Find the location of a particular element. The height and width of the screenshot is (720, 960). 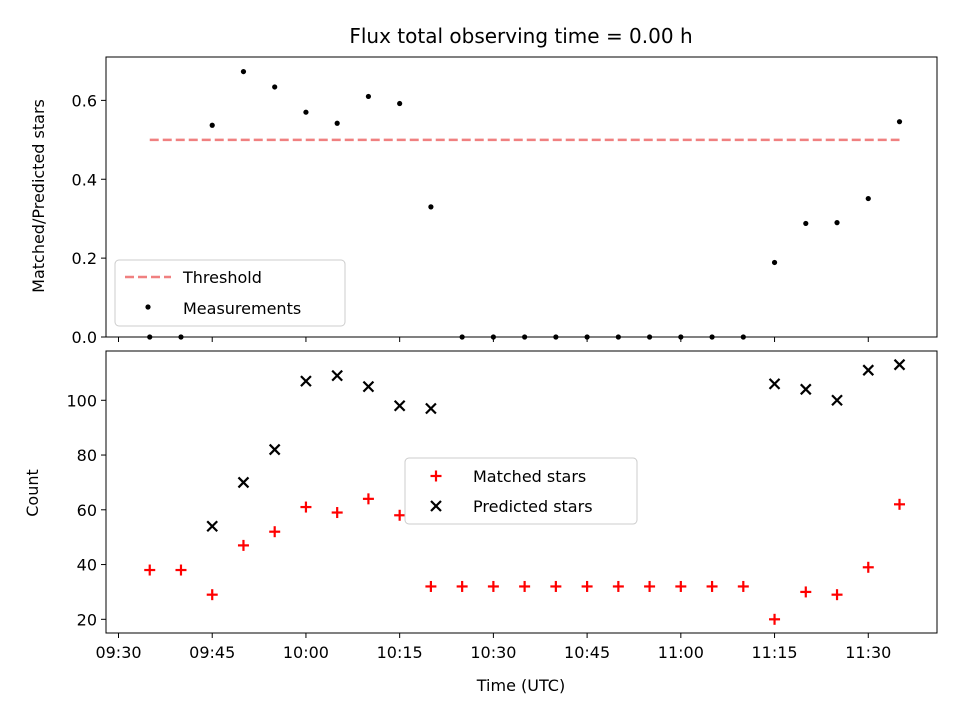

top-legend: Threshold Measurements is located at coordinates (230, 293).